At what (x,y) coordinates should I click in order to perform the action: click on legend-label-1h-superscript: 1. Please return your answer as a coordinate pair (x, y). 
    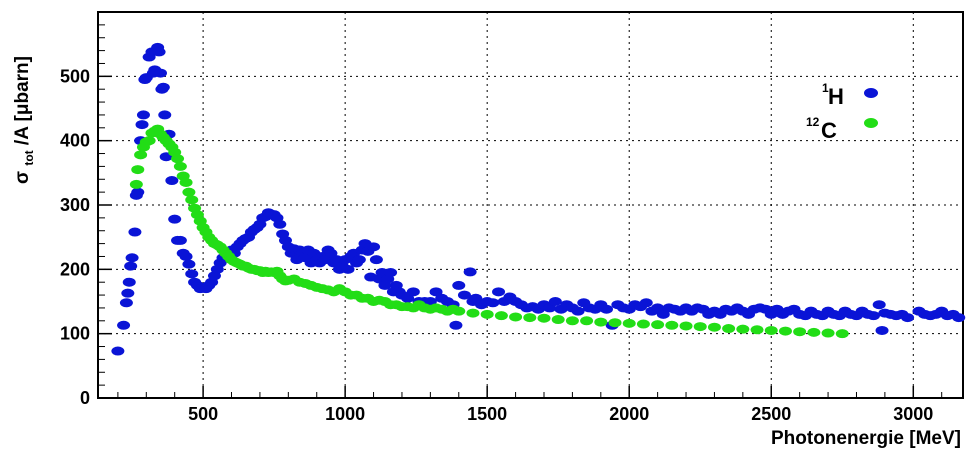
    Looking at the image, I should click on (825, 88).